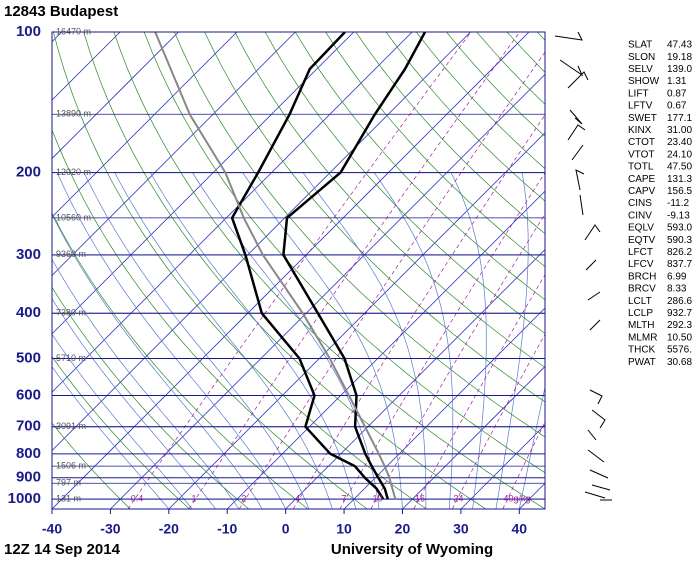  Describe the element at coordinates (641, 57) in the screenshot. I see `index-name: SLON` at that location.